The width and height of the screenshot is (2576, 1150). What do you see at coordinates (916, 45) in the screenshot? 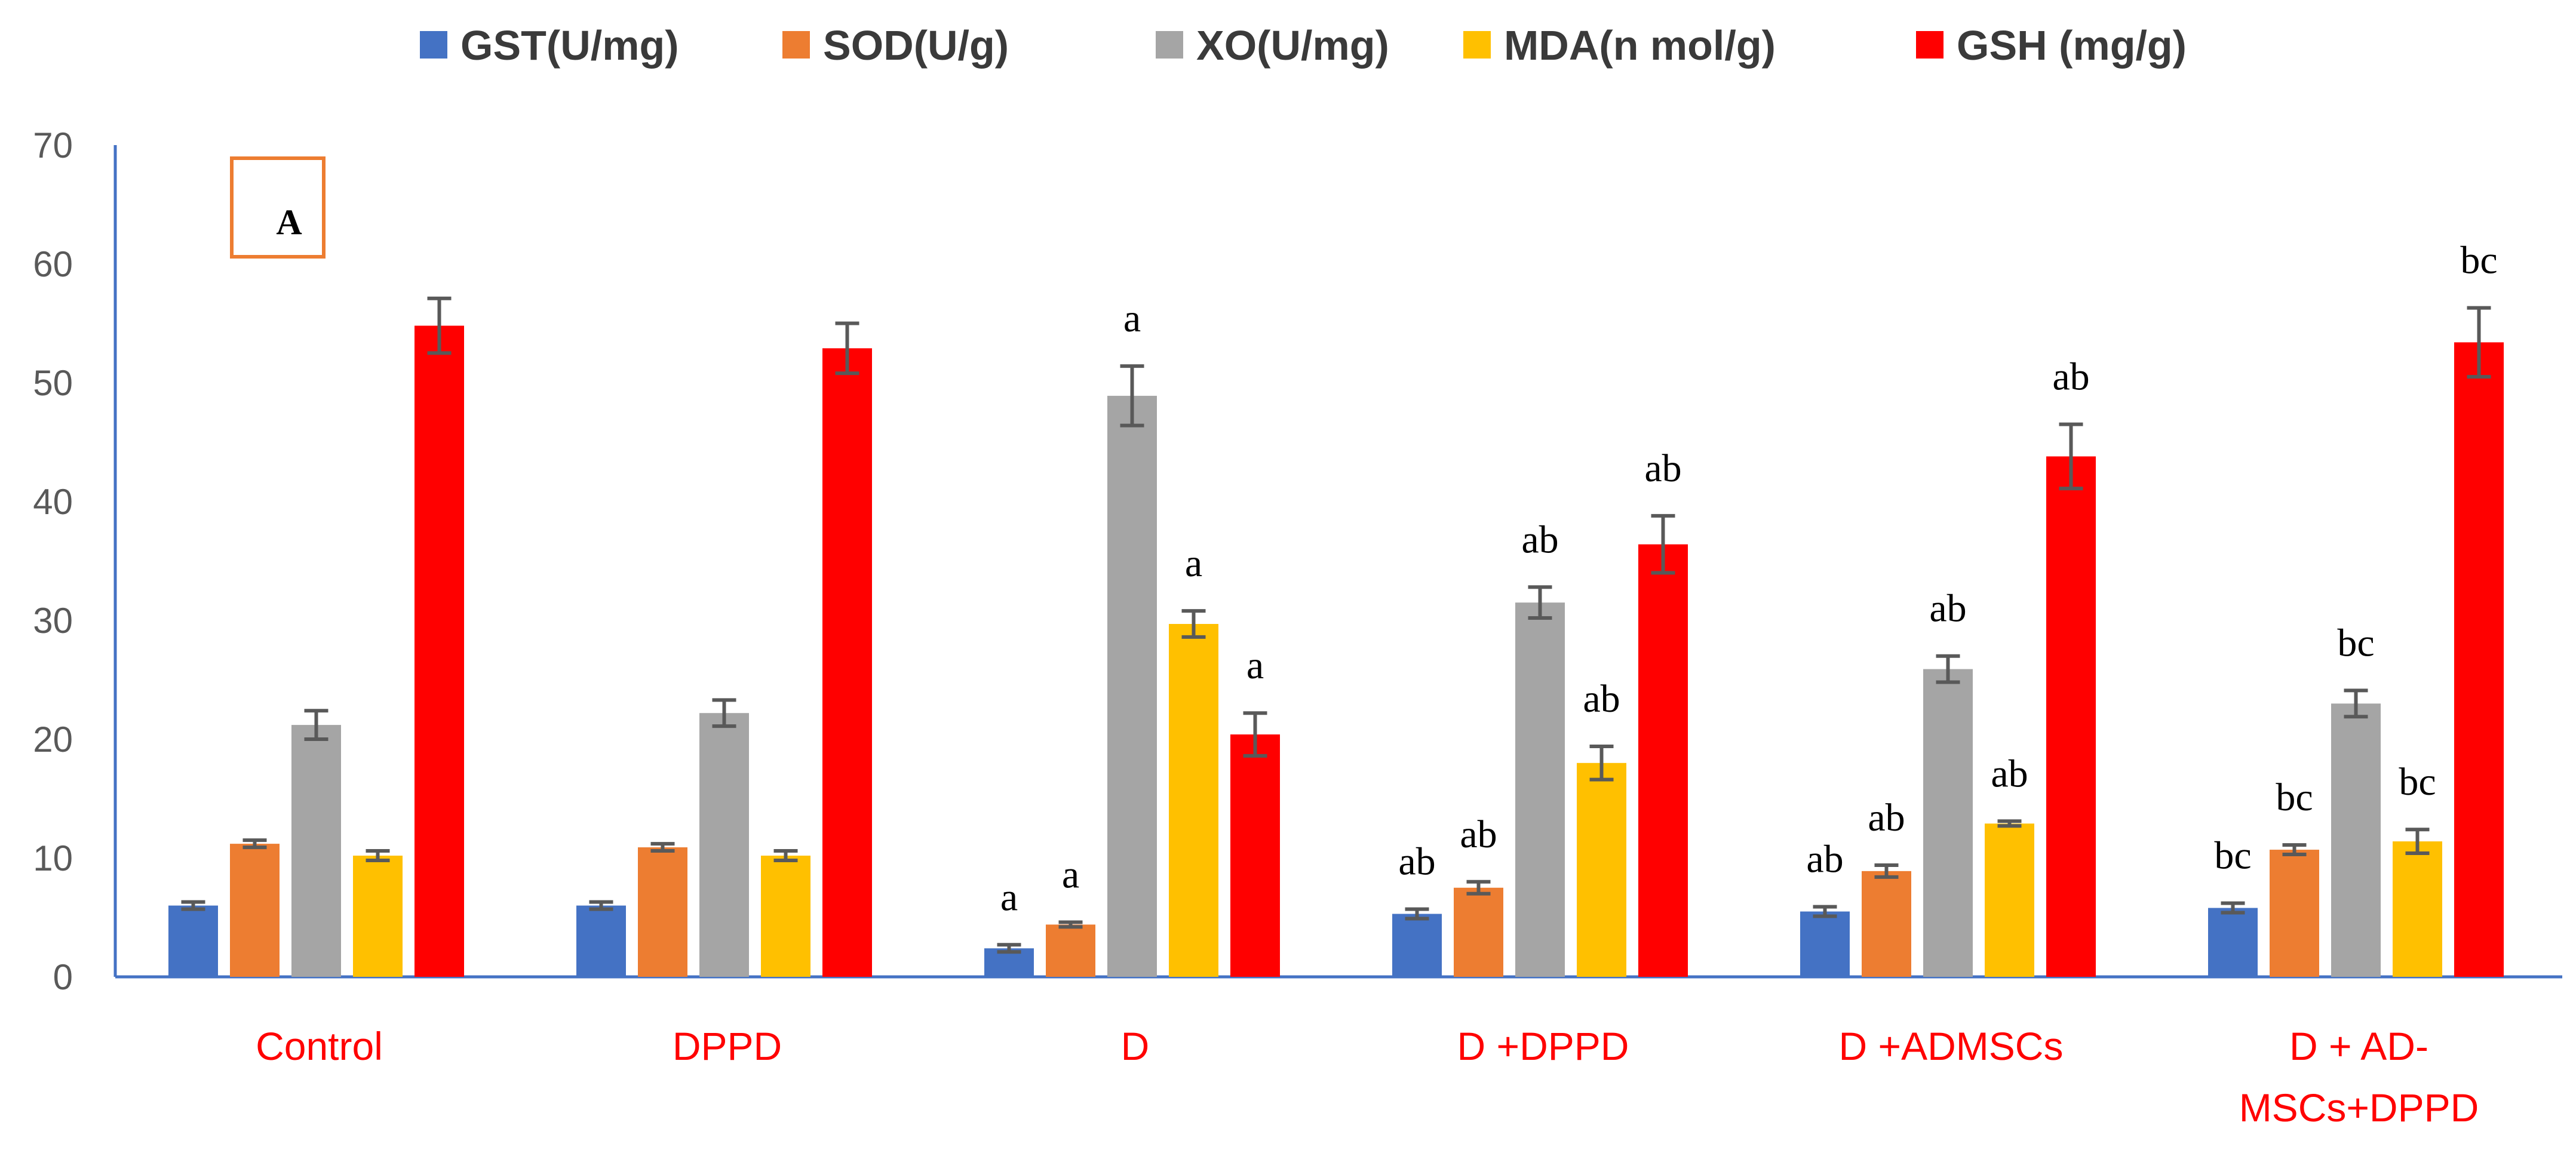
I see `legend-label-sod: SOD(U/g)` at bounding box center [916, 45].